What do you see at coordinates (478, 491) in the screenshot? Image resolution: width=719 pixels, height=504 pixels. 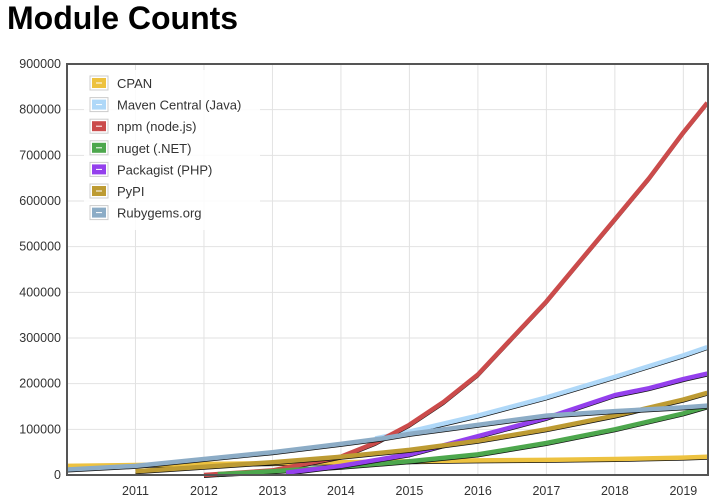 I see `x-tick-label: 2016` at bounding box center [478, 491].